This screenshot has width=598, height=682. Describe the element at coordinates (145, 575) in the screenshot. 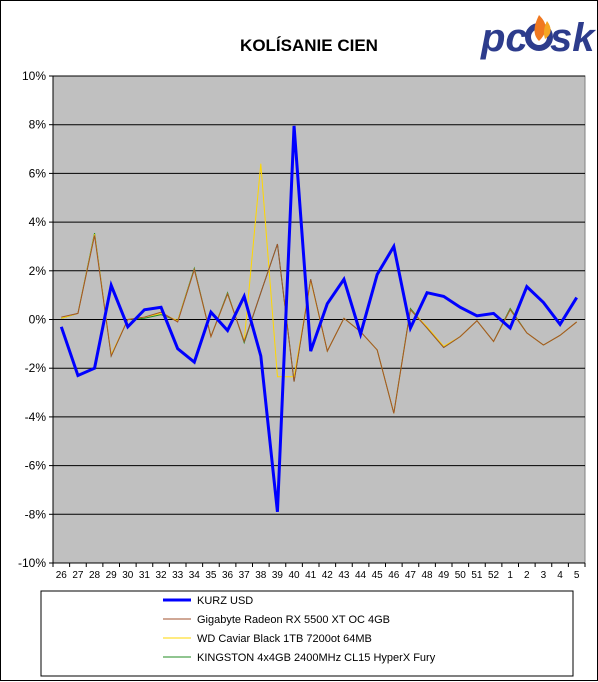

I see `x-tick-label: 31` at that location.